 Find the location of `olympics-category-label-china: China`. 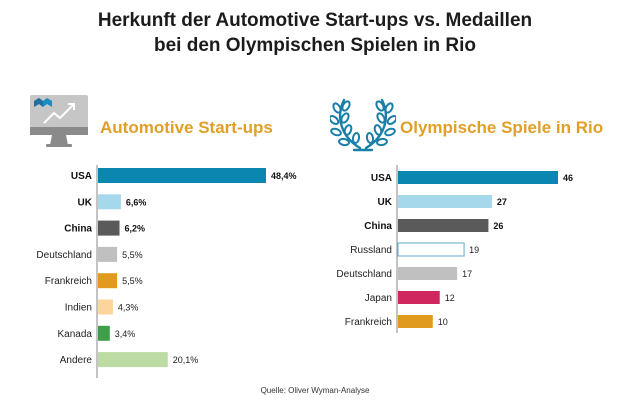

olympics-category-label-china: China is located at coordinates (378, 226).